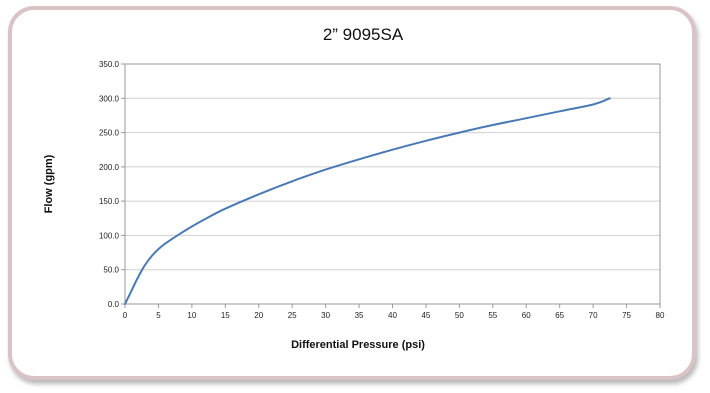  I want to click on x-tick-label-13: 65, so click(559, 315).